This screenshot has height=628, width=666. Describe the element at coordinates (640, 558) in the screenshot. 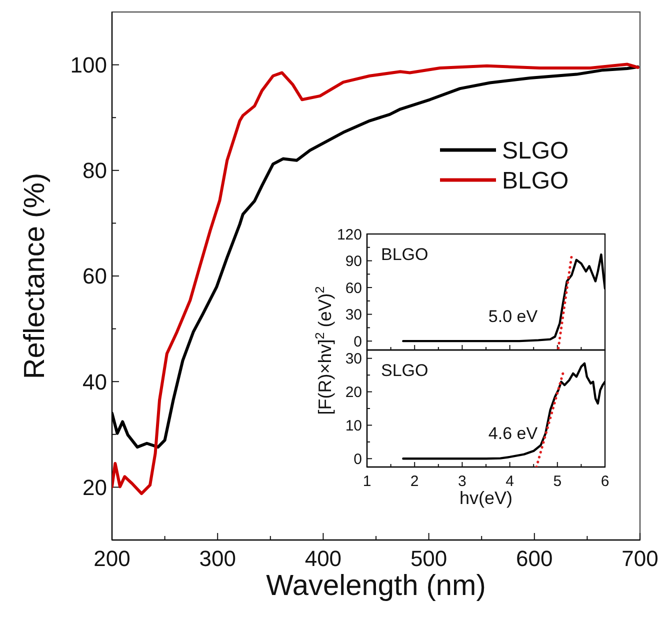

I see `x-tick-label: 700` at that location.